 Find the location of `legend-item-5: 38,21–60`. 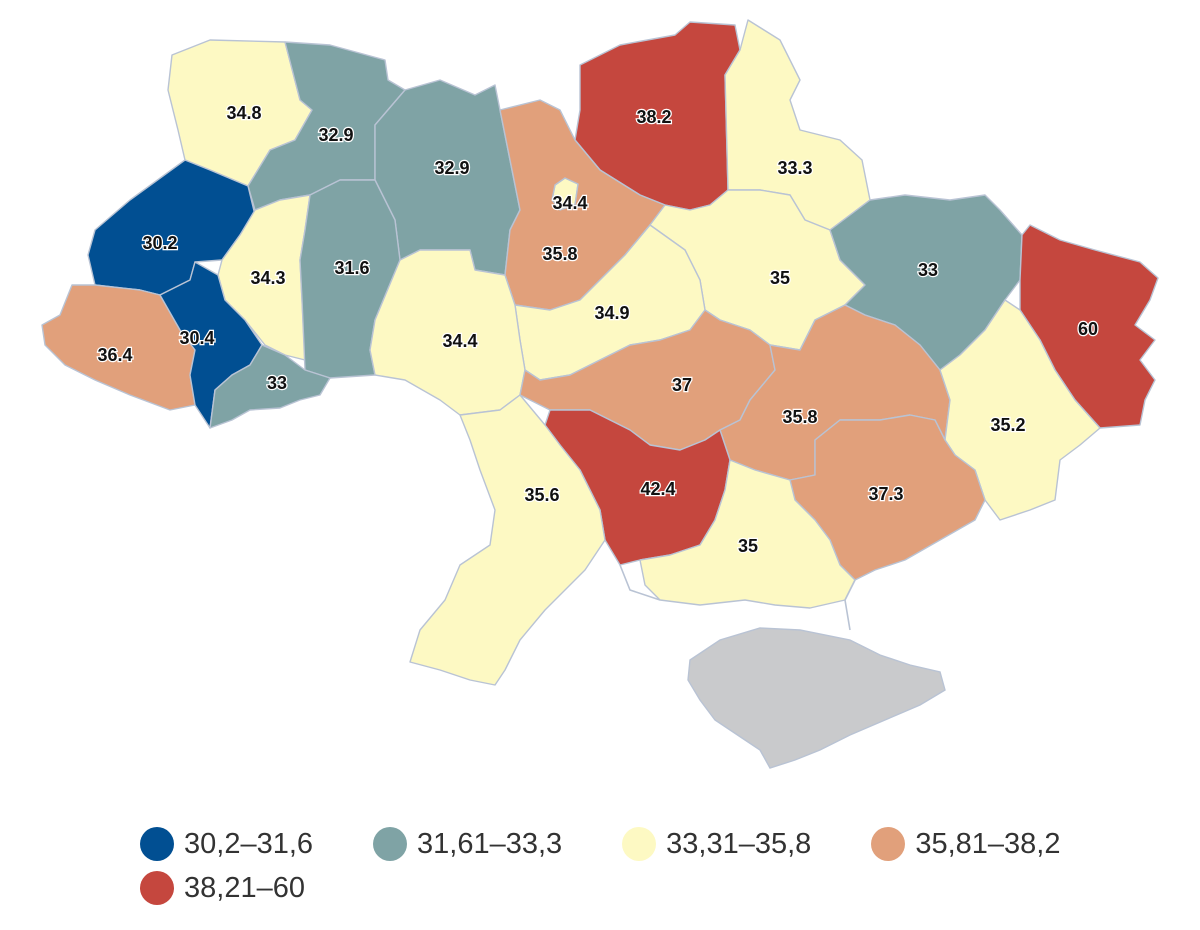

legend-item-5: 38,21–60 is located at coordinates (222, 888).